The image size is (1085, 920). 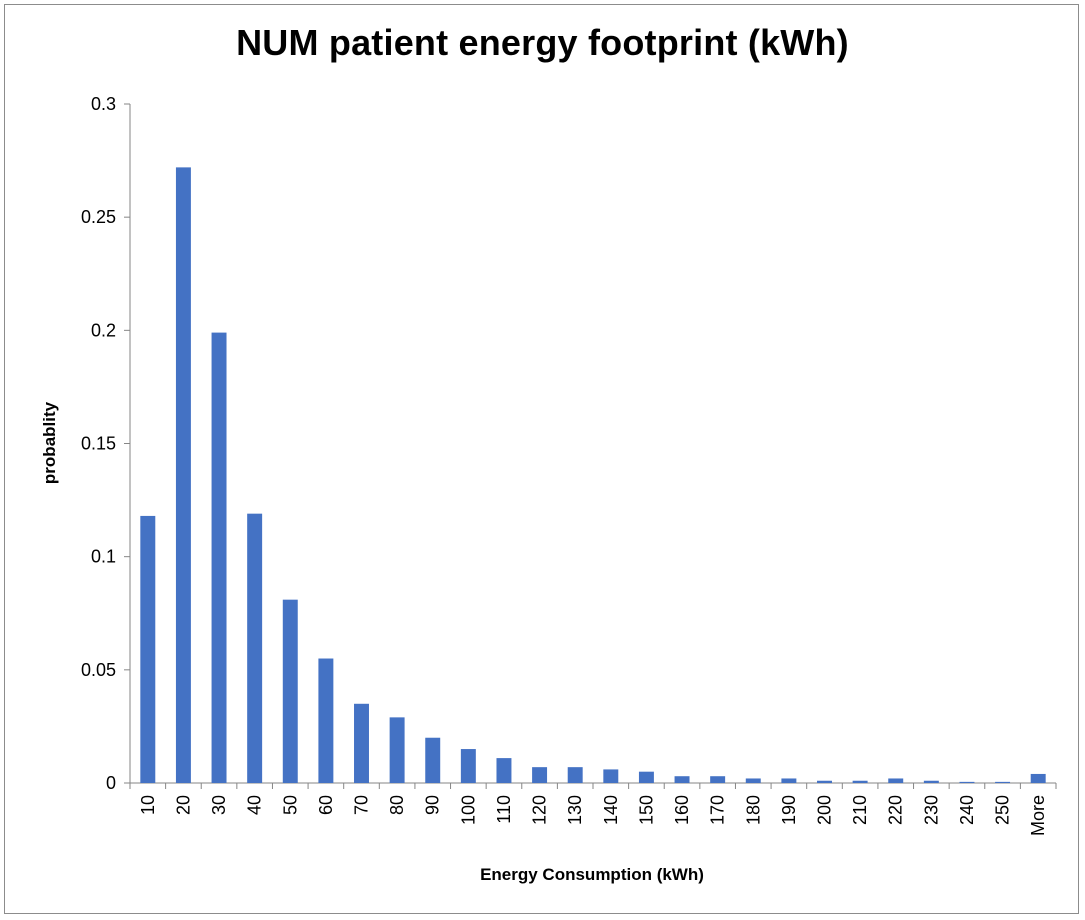 I want to click on x-tick-label: 30, so click(x=219, y=805).